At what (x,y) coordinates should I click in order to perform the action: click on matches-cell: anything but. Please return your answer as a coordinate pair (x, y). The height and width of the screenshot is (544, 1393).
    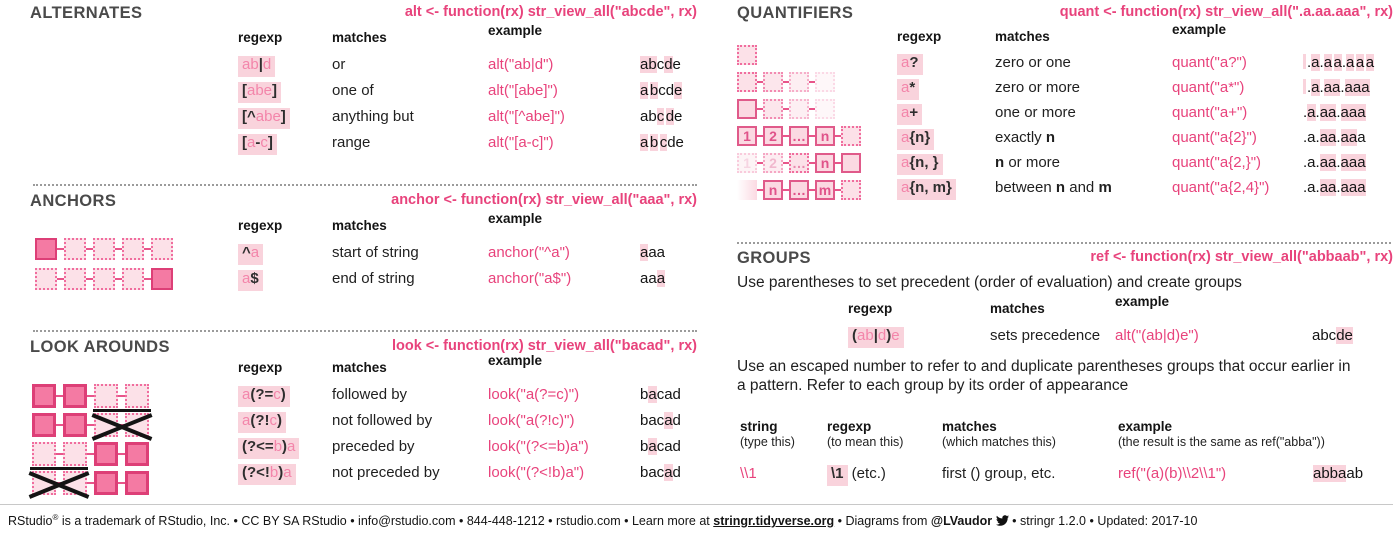
    Looking at the image, I should click on (373, 116).